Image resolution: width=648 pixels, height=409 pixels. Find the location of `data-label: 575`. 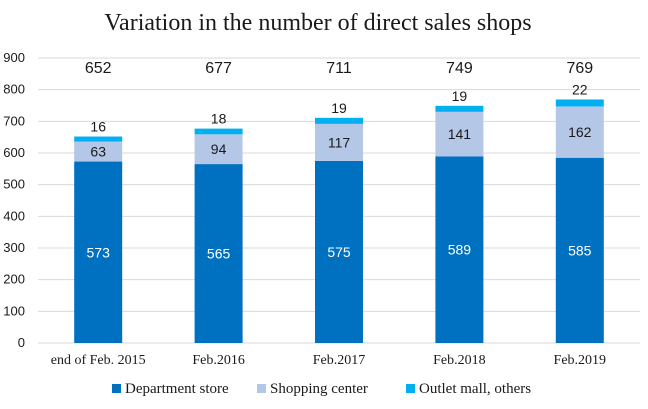

data-label: 575 is located at coordinates (339, 252).